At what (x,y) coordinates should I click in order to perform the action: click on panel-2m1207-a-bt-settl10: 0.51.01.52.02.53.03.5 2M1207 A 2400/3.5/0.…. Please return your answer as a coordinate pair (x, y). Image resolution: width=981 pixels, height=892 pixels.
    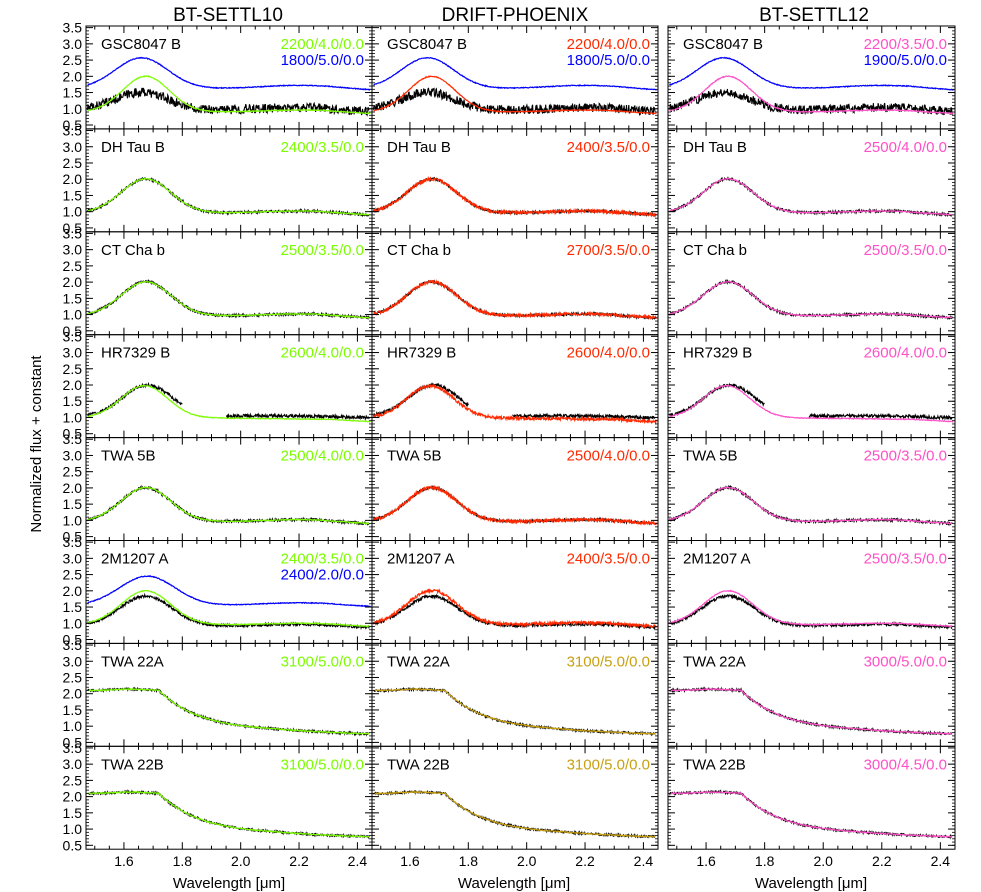
    Looking at the image, I should click on (218, 591).